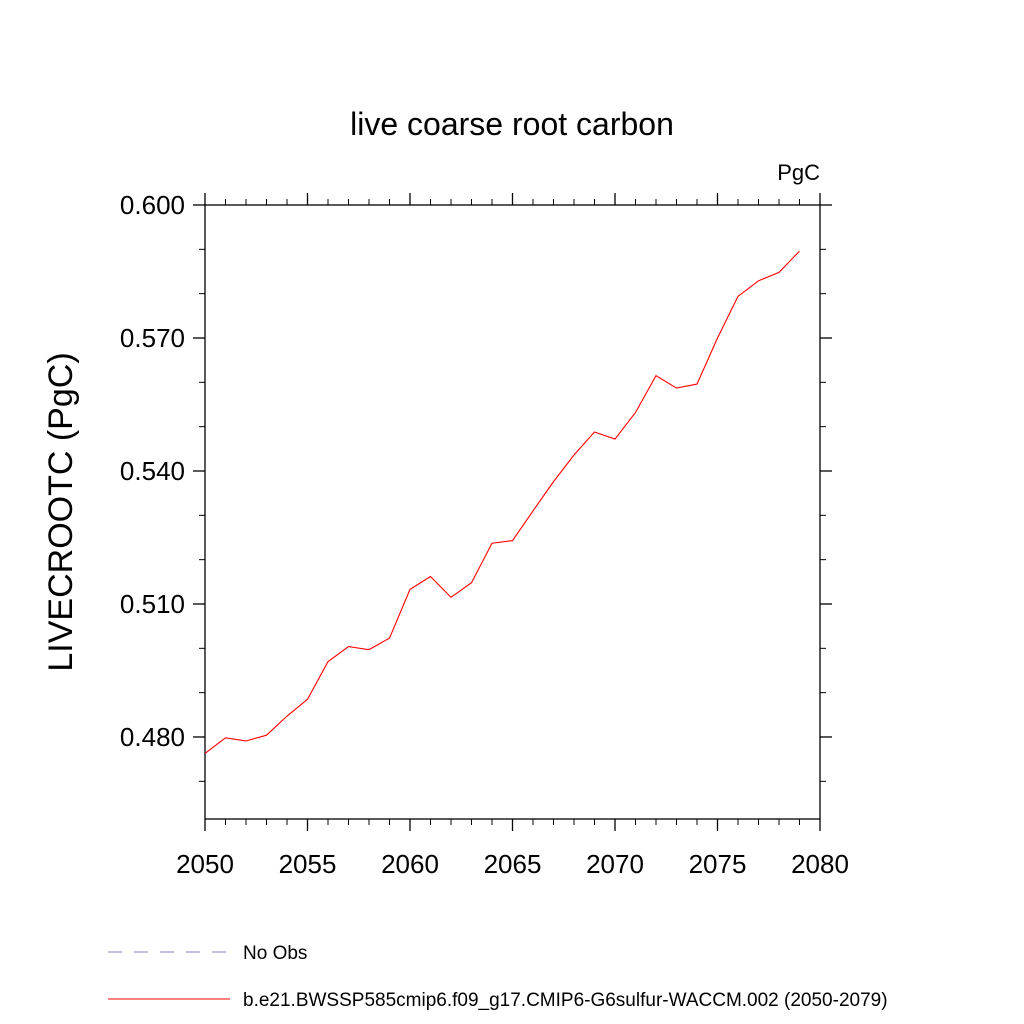 This screenshot has height=1024, width=1024. Describe the element at coordinates (152, 737) in the screenshot. I see `y-tick-label: 0.480` at that location.